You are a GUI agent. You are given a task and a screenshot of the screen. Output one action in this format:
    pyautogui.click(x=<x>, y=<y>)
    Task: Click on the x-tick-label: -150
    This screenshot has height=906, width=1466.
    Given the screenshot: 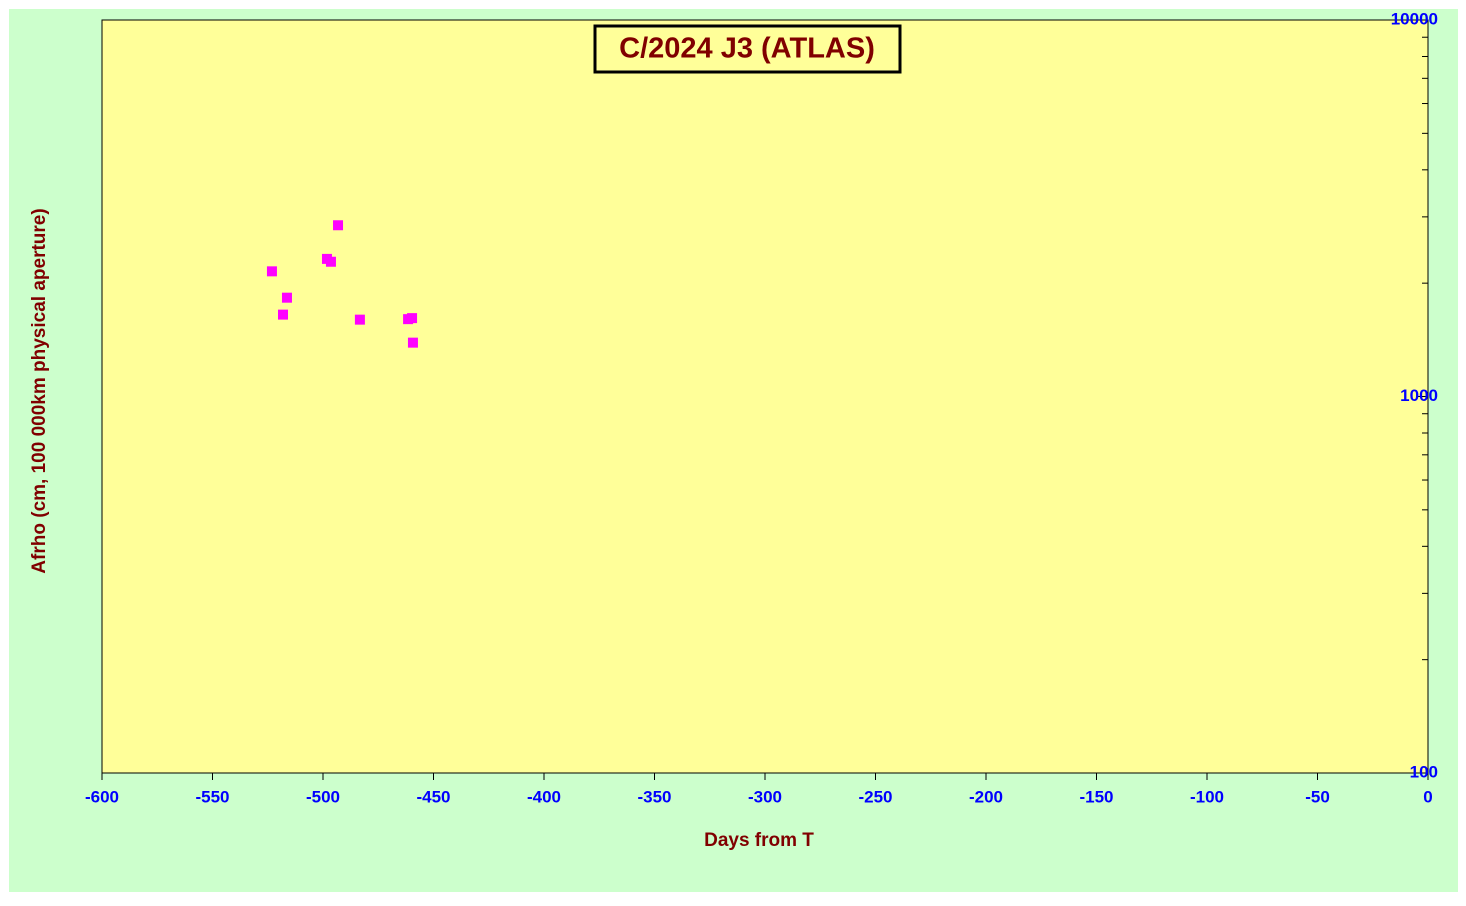 What is the action you would take?
    pyautogui.click(x=1096, y=796)
    